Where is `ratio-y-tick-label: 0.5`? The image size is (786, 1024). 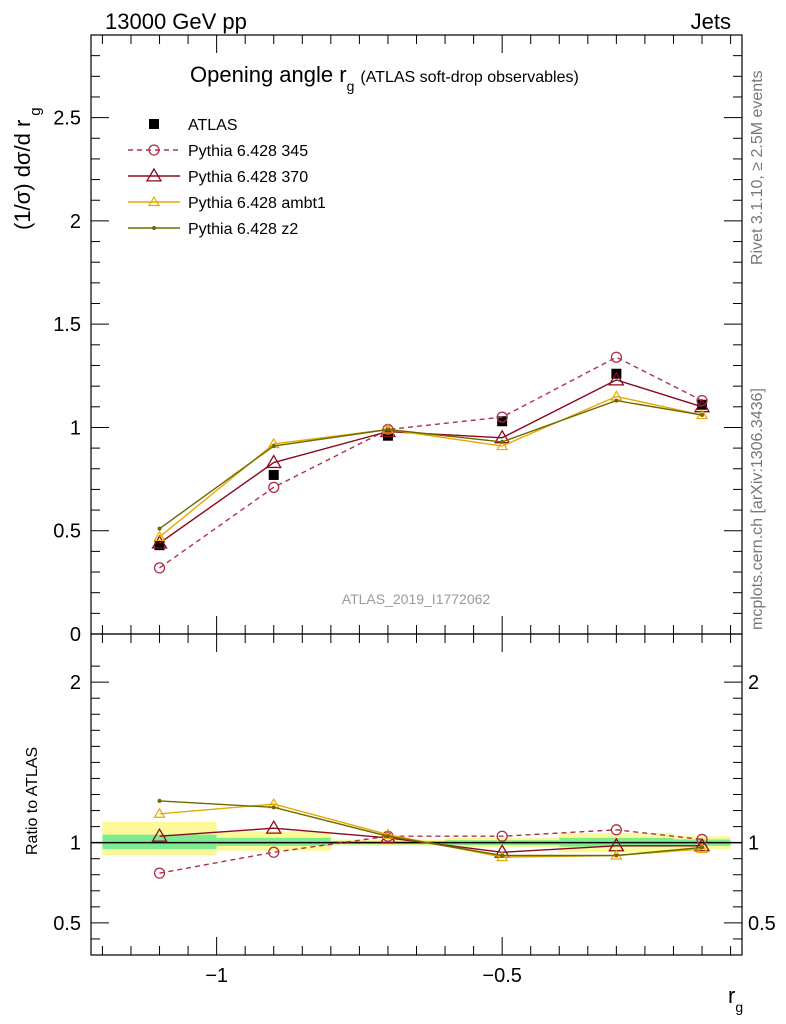 ratio-y-tick-label: 0.5 is located at coordinates (67, 924).